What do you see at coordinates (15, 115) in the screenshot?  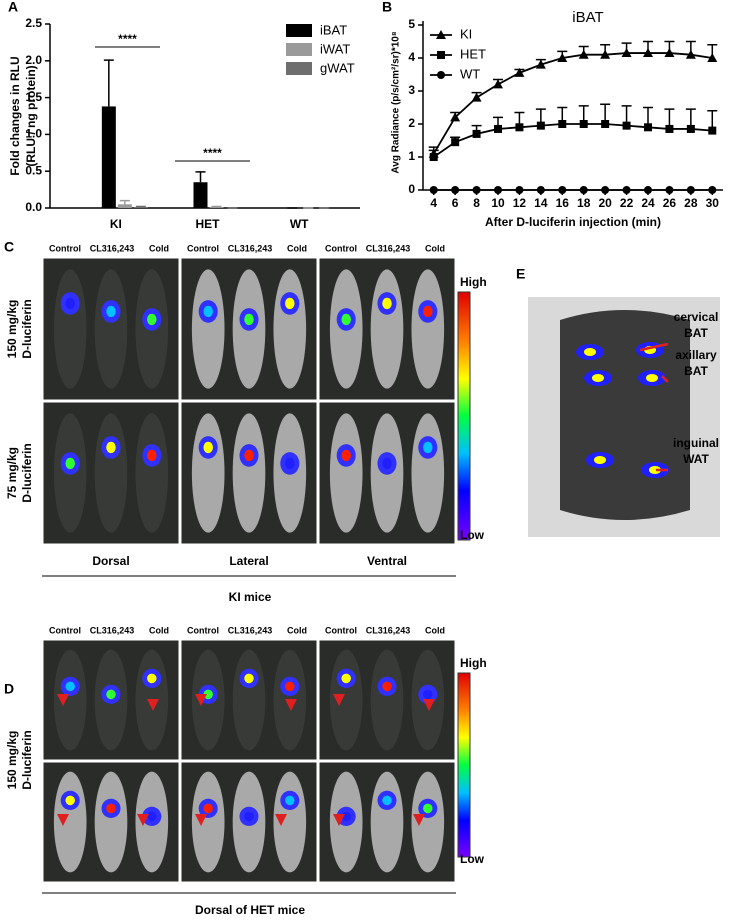 I see `y-axis-label: Fold changes in RLU` at bounding box center [15, 115].